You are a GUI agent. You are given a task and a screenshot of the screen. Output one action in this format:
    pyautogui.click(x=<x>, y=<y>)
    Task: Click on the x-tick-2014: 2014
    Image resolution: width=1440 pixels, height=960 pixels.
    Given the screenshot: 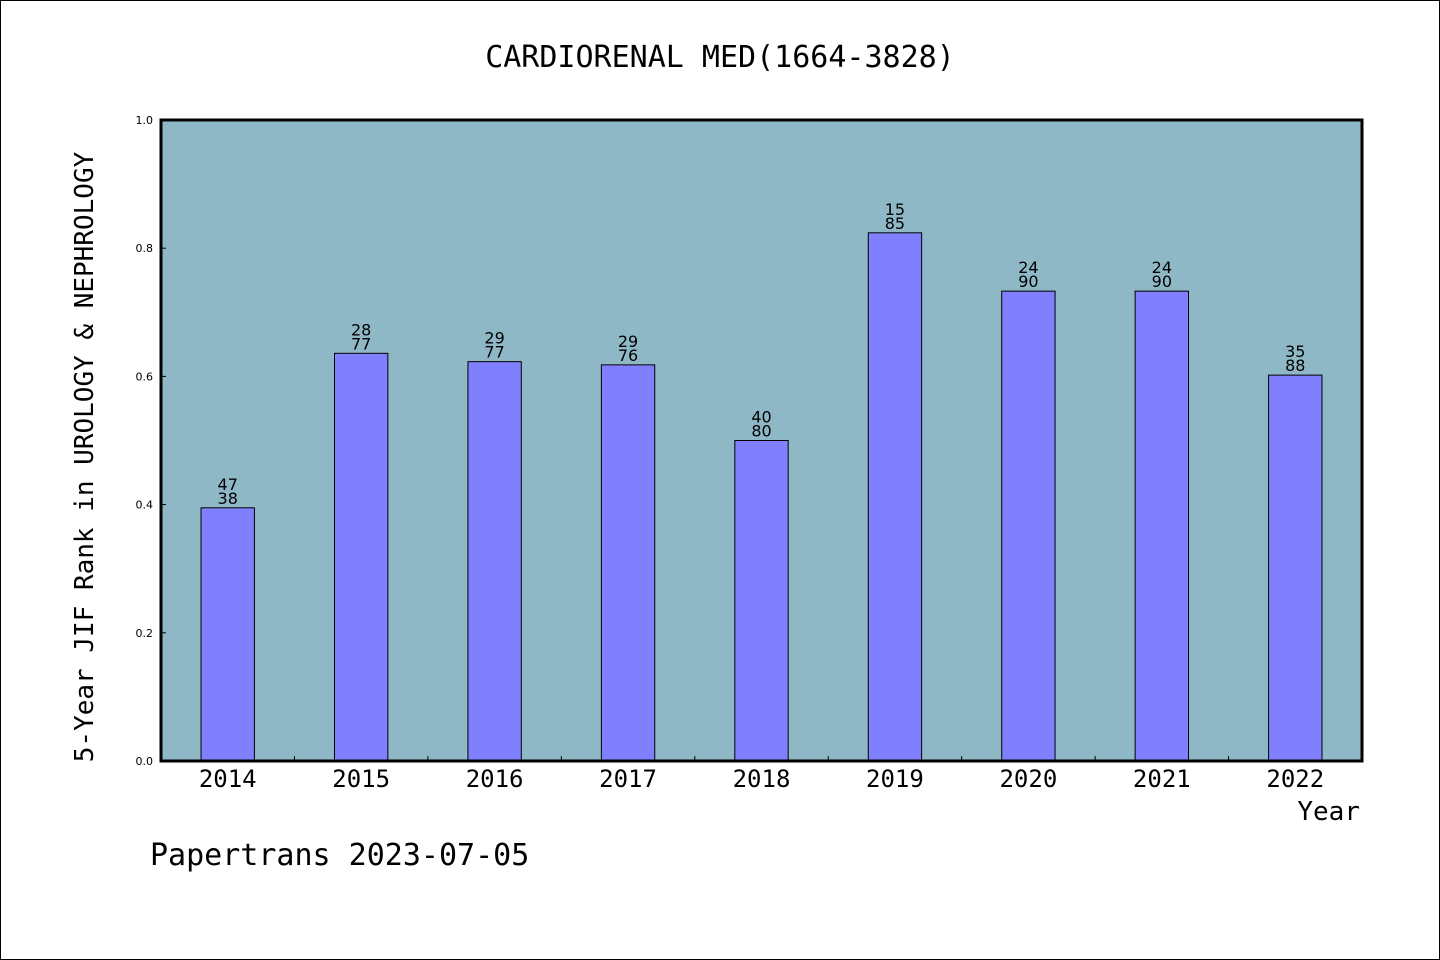 What is the action you would take?
    pyautogui.click(x=228, y=779)
    